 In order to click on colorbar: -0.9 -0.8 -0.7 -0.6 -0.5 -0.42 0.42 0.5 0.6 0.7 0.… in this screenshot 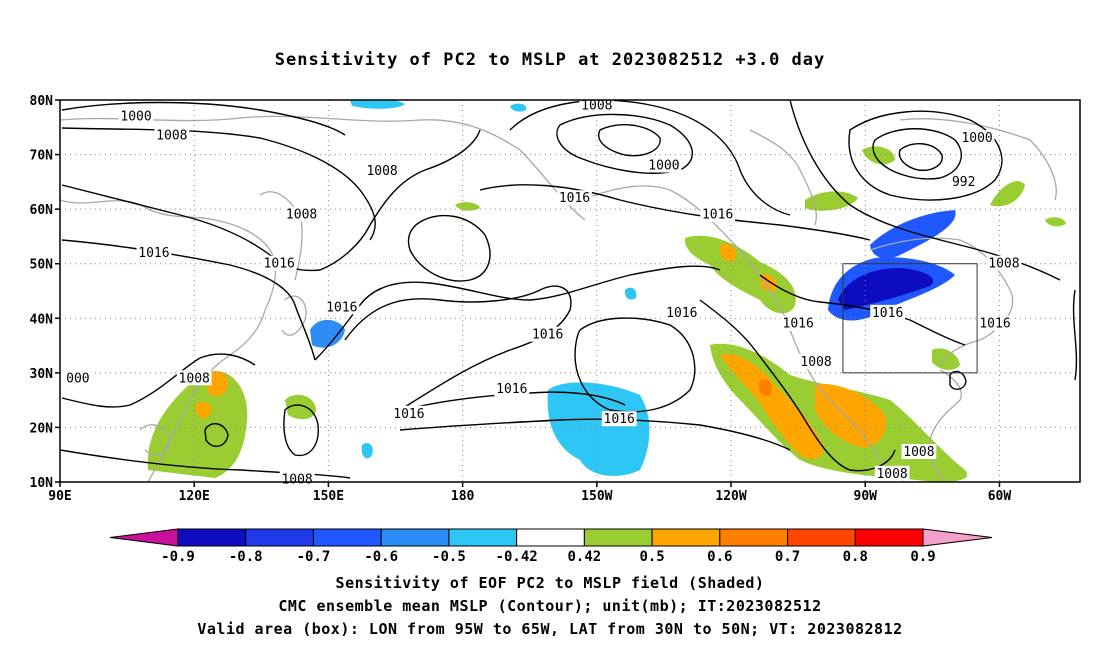, I will do `click(551, 546)`.